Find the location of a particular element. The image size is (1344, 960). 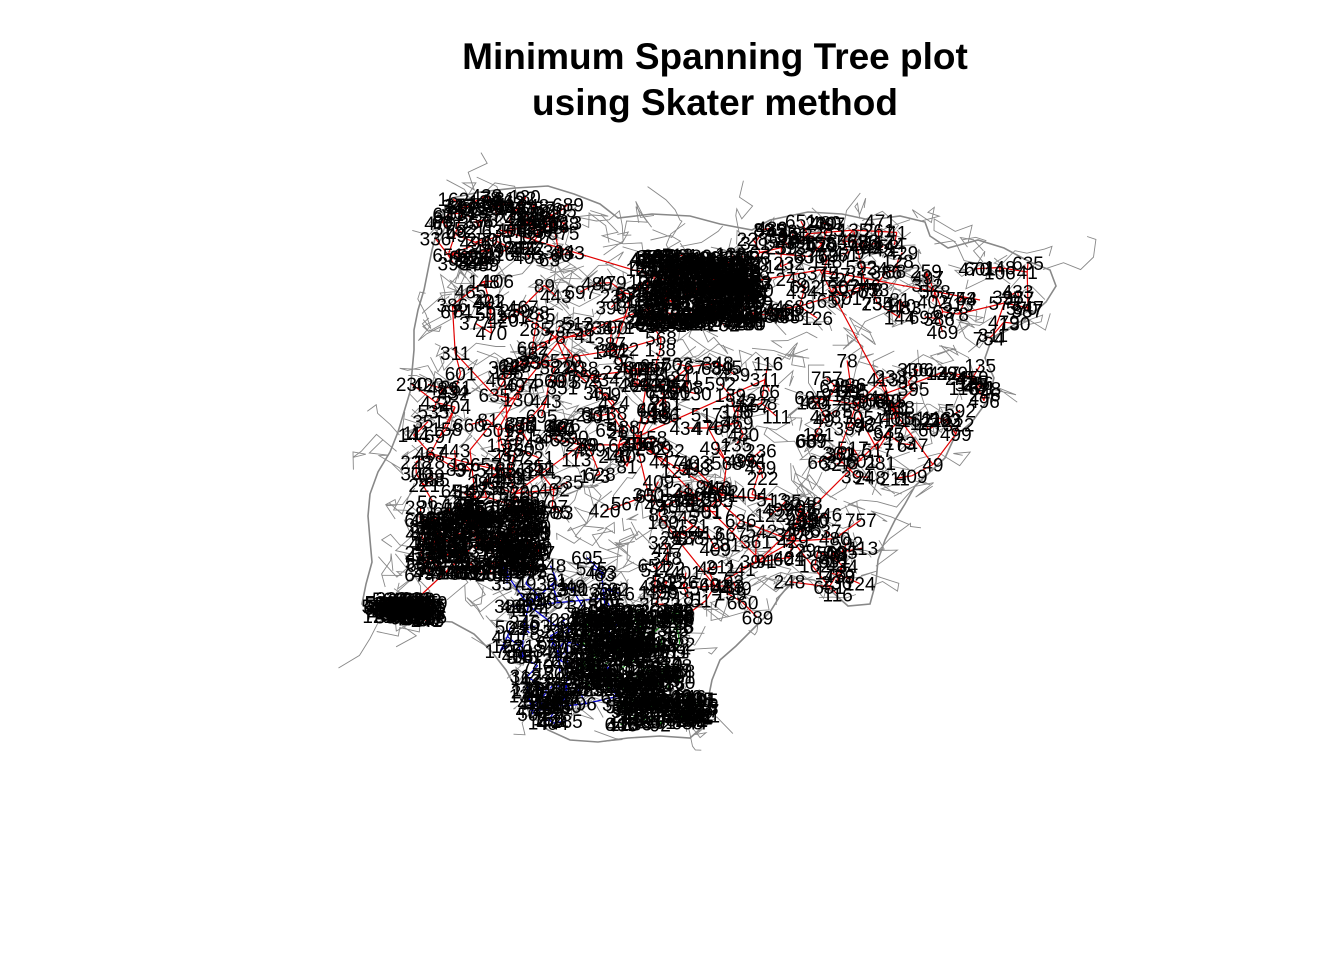

node-label: 689 is located at coordinates (717, 369).